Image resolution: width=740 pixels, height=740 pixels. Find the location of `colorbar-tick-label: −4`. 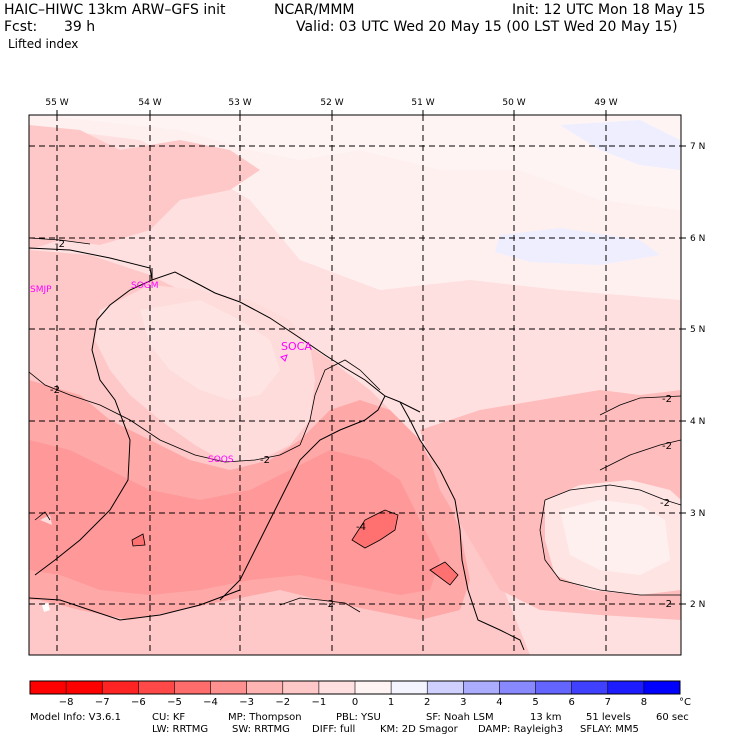

colorbar-tick-label: −4 is located at coordinates (210, 702).